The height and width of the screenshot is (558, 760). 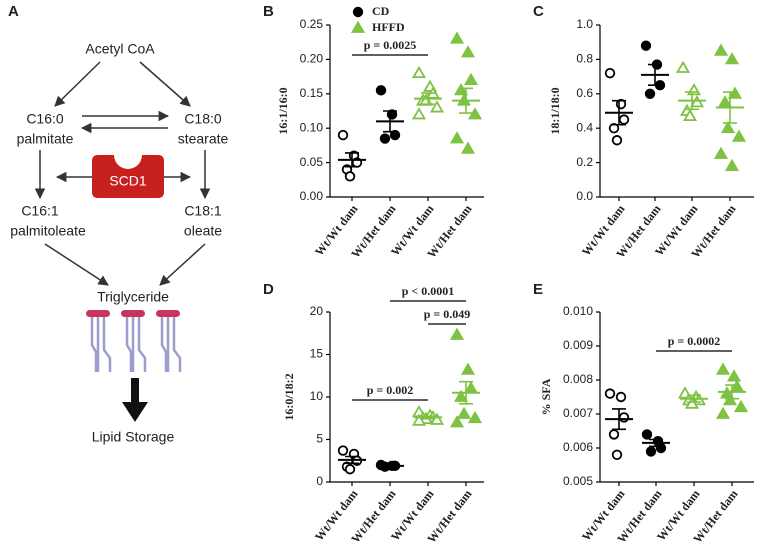 I want to click on p-value: p = 0.002, so click(x=390, y=390).